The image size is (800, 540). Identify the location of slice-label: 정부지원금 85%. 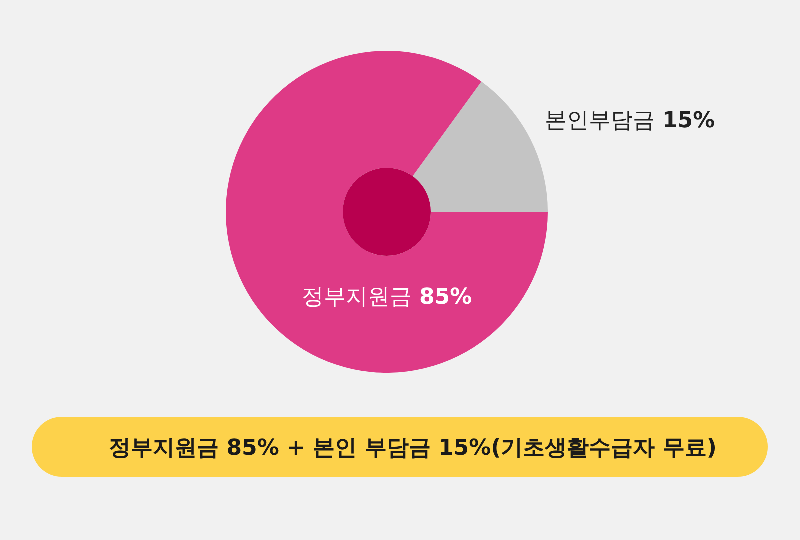
(387, 297).